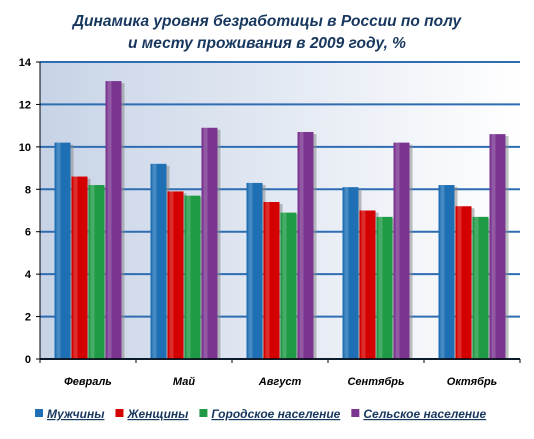 This screenshot has width=534, height=439. What do you see at coordinates (25, 105) in the screenshot?
I see `y-tick-label: 12` at bounding box center [25, 105].